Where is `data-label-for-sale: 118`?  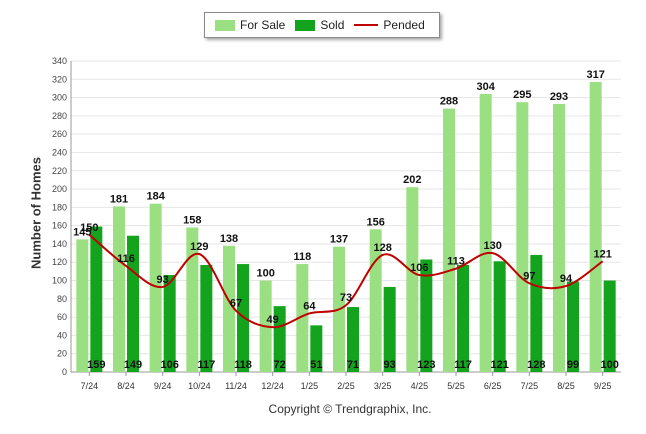
data-label-for-sale: 118 is located at coordinates (302, 257).